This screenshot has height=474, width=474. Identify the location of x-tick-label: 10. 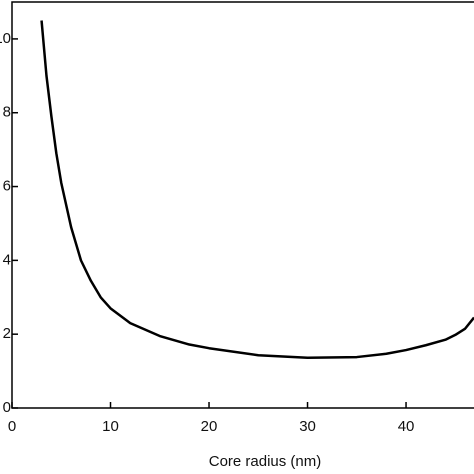
(110, 426).